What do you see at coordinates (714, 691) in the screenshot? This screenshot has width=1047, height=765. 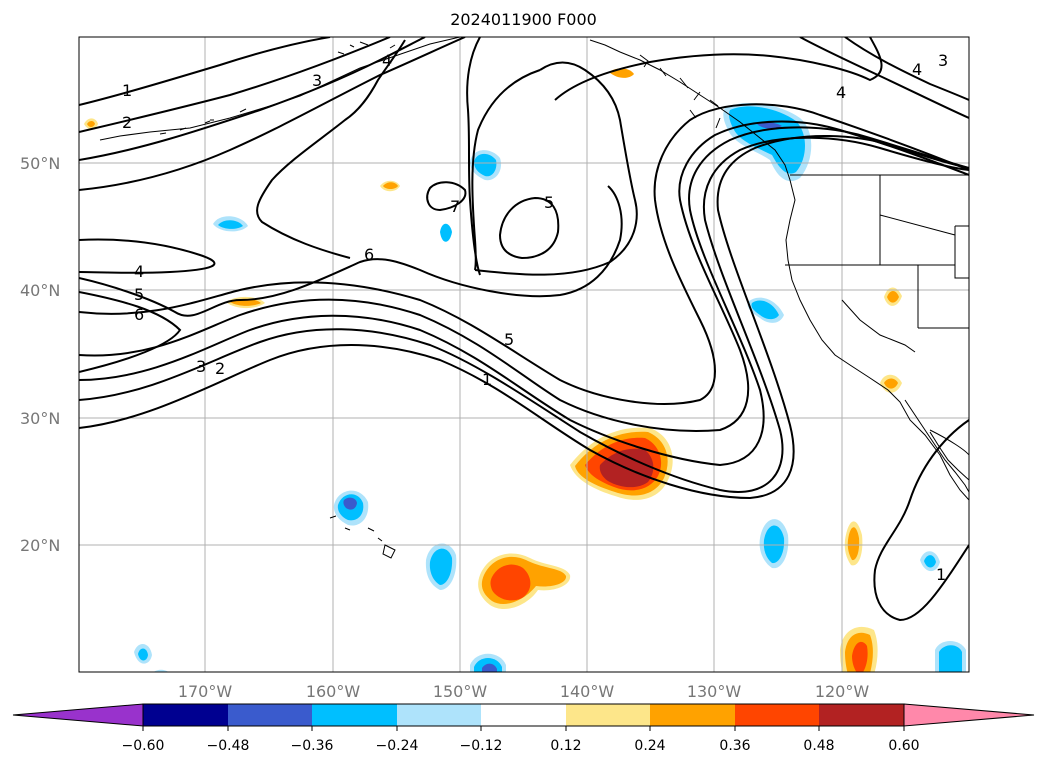 I see `lon-label-130w: 130°W` at bounding box center [714, 691].